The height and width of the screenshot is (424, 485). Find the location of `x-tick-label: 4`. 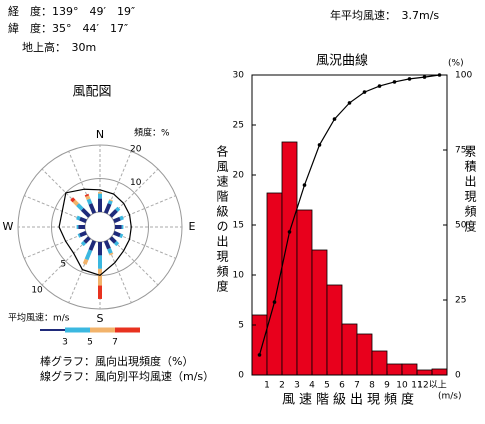

x-tick-label: 4 is located at coordinates (312, 386).